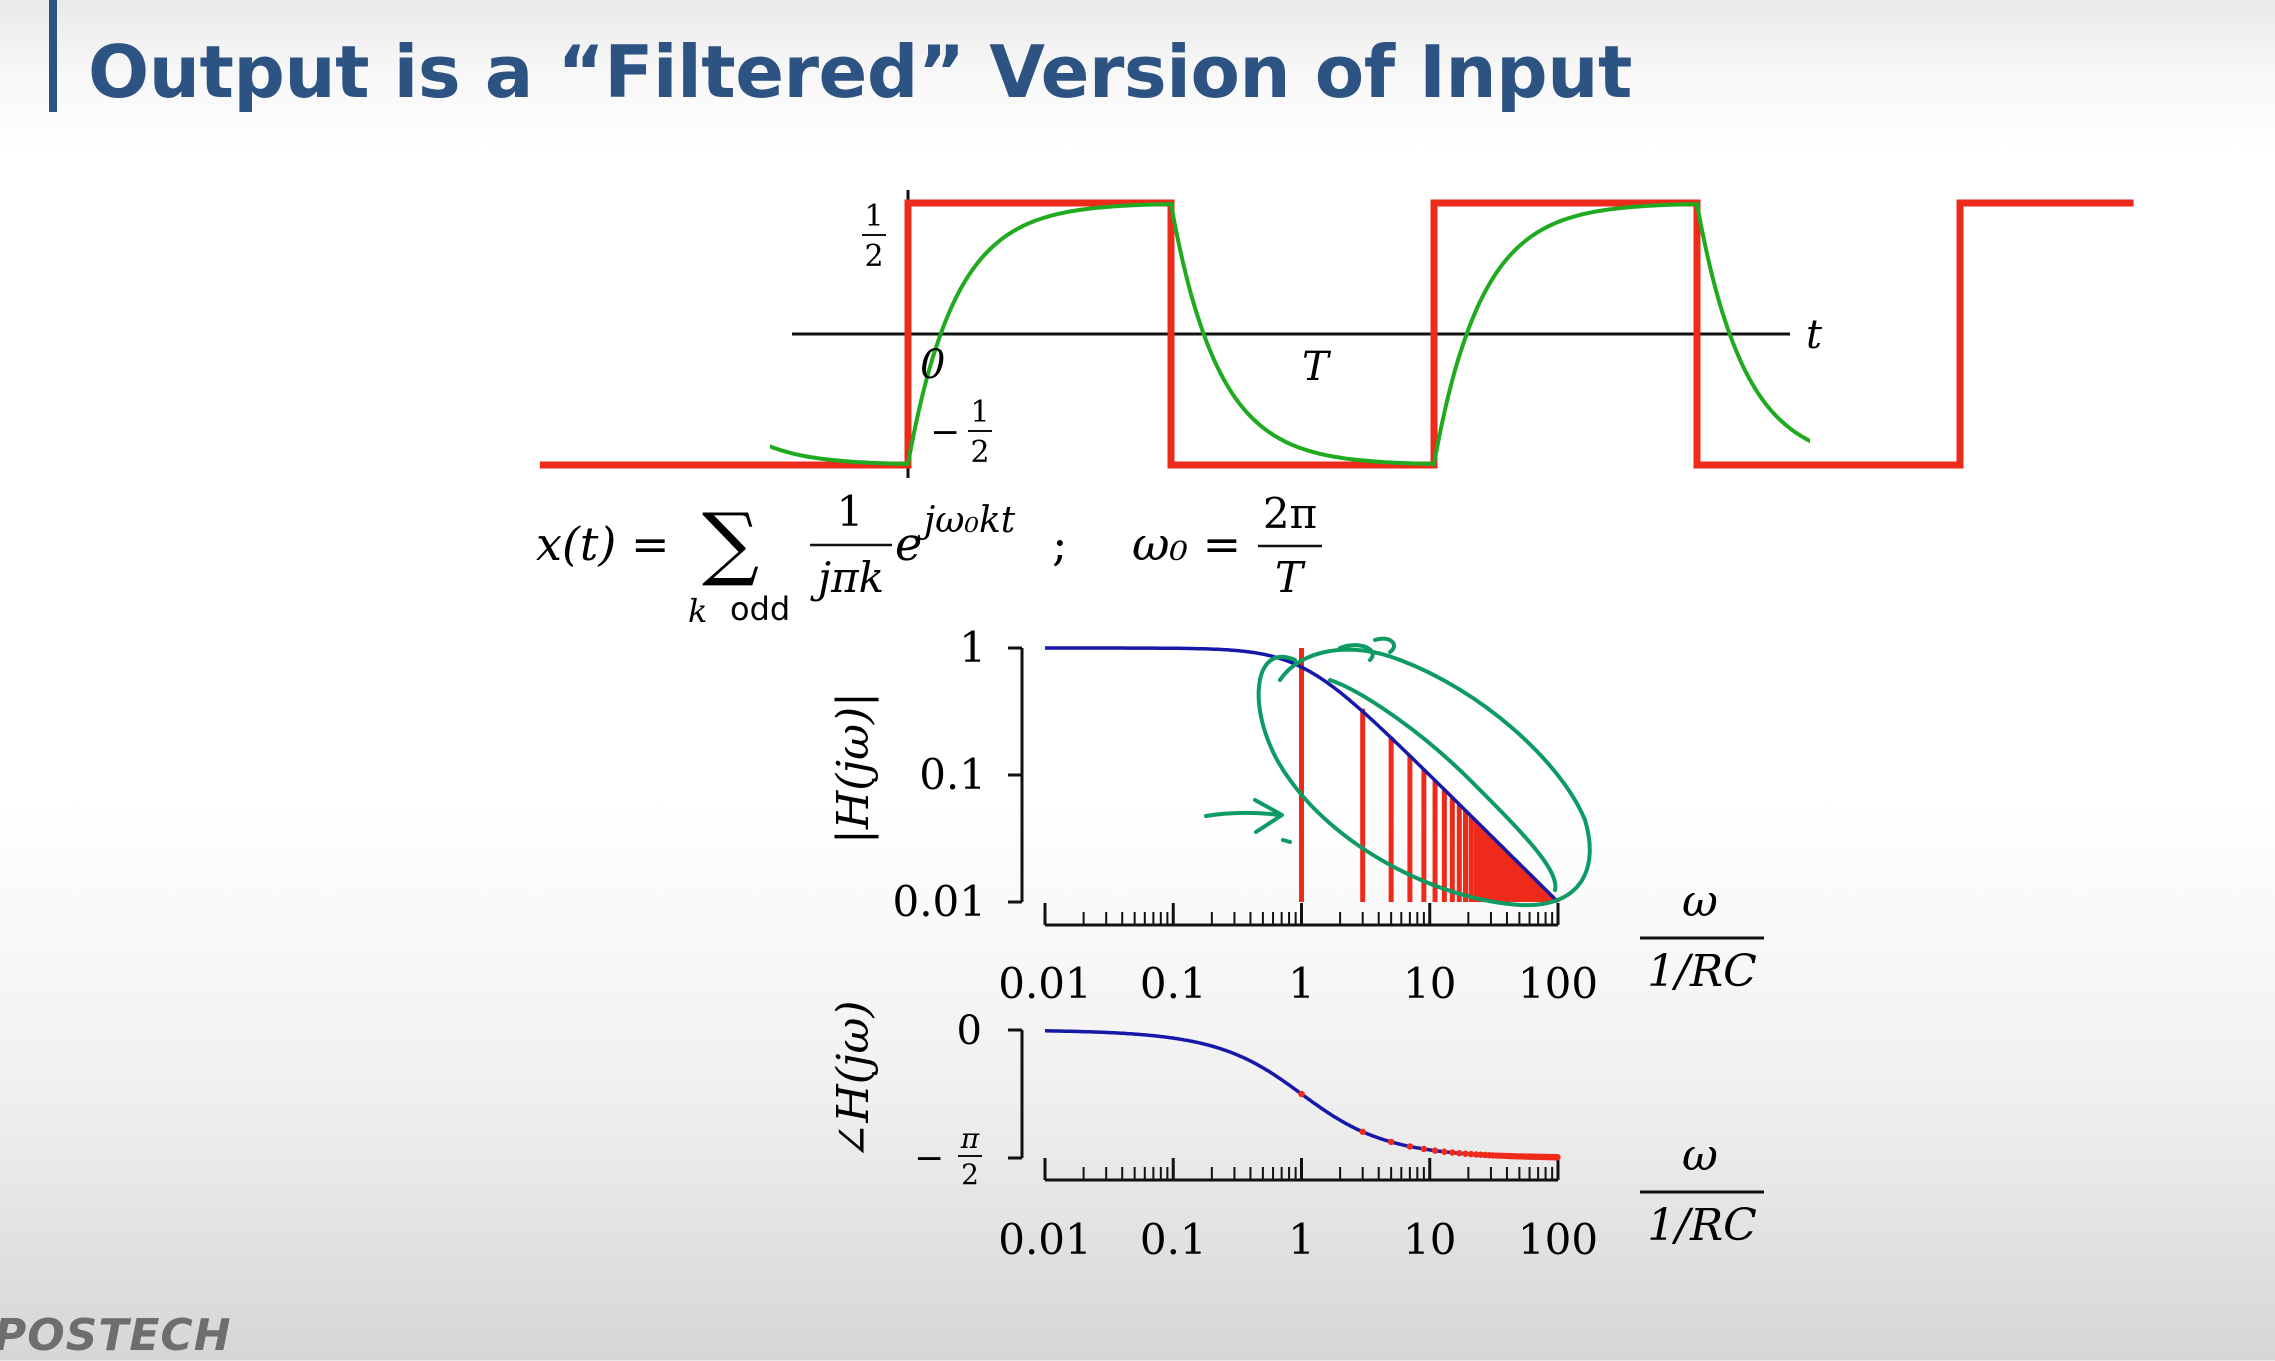 This screenshot has width=2275, height=1361. What do you see at coordinates (1045, 983) in the screenshot?
I see `mag-xtick-label: 0.01` at bounding box center [1045, 983].